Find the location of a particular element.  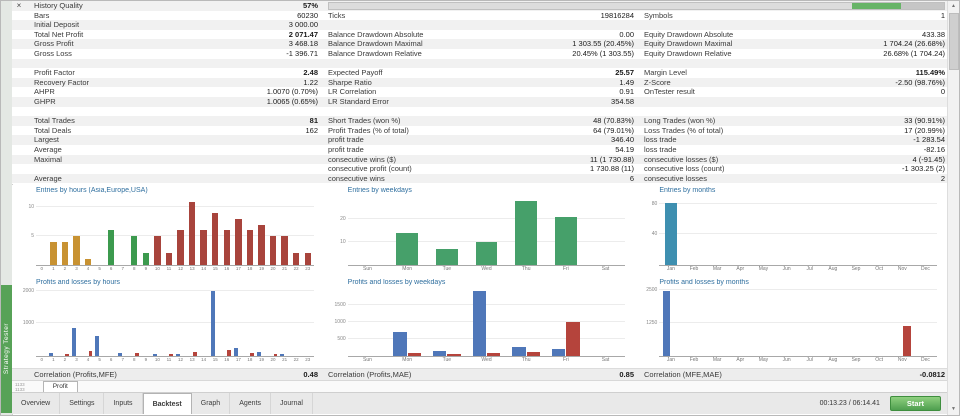

stat-label: LR Correlation is located at coordinates (352, 92).